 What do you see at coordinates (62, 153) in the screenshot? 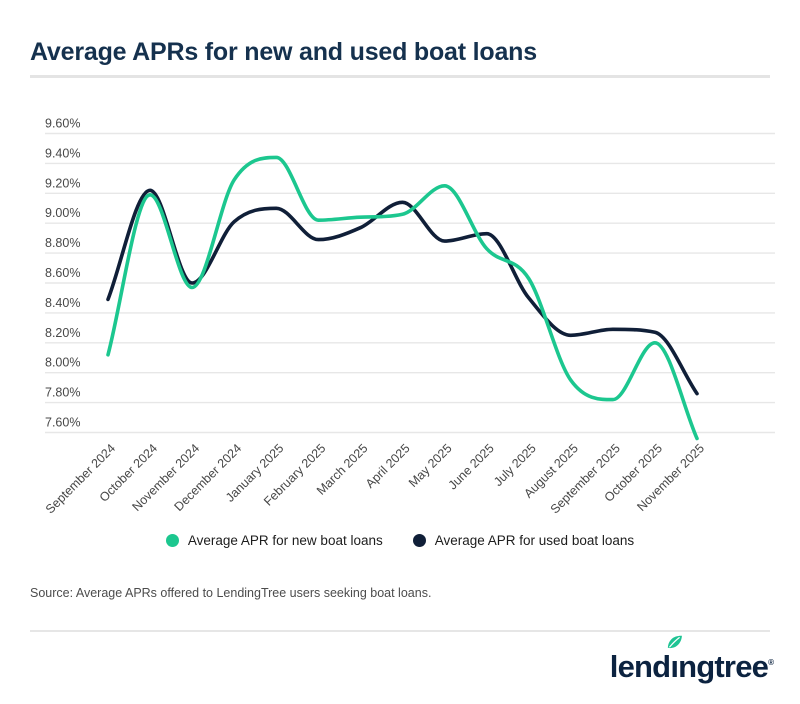
I see `y-axis-tick-label: 9.40%` at bounding box center [62, 153].